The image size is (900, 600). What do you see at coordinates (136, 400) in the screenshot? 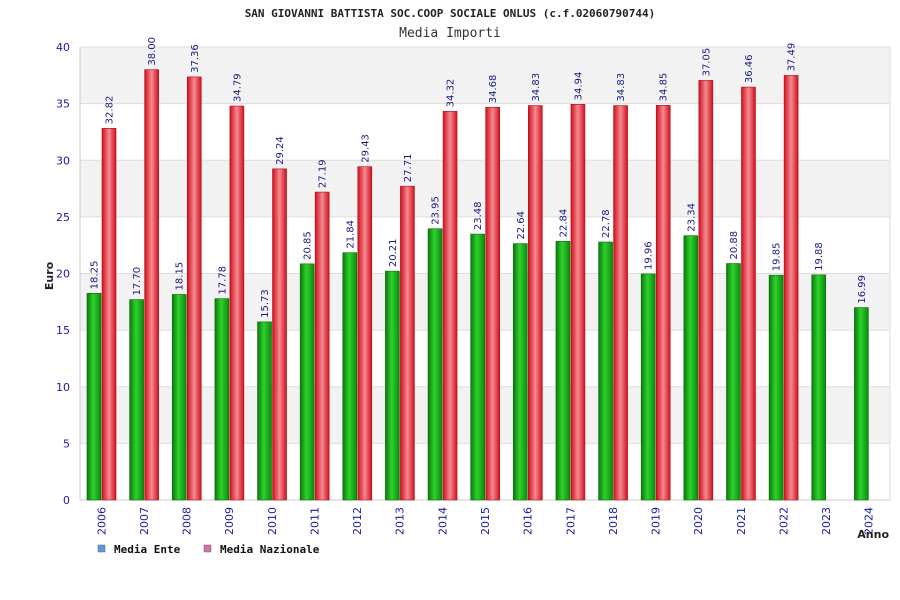
I see `bar-media-ente-2007` at bounding box center [136, 400].